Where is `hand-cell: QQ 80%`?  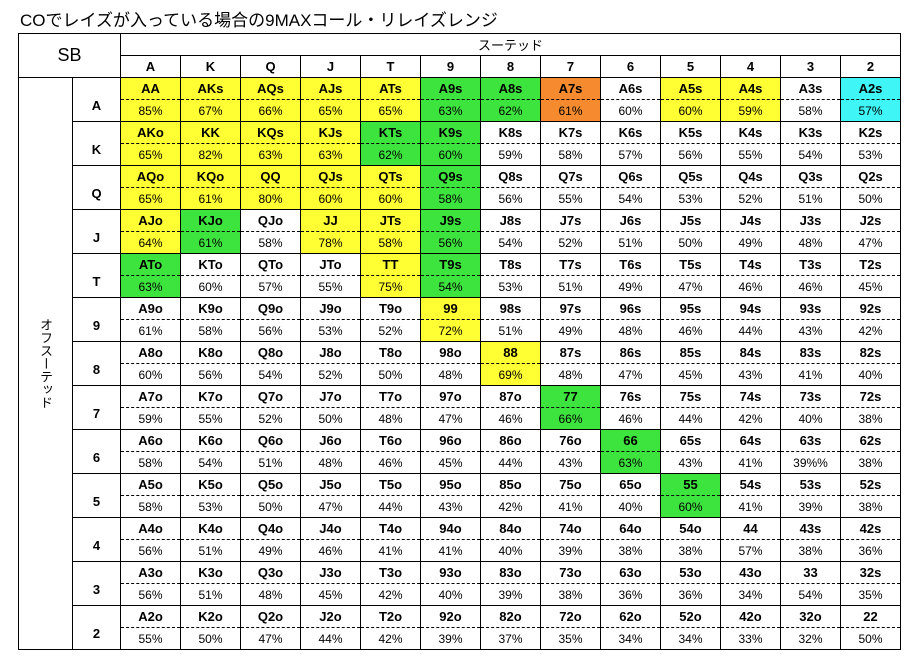 hand-cell: QQ 80% is located at coordinates (270, 187).